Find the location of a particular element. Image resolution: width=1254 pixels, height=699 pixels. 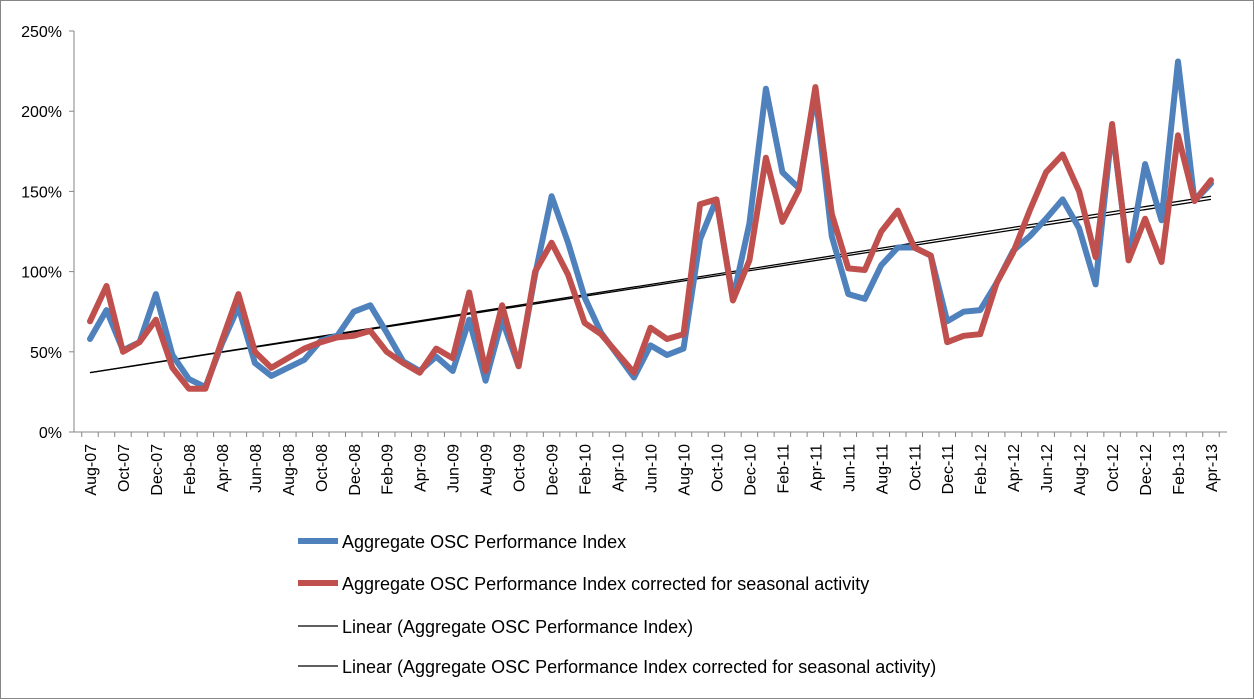

x-tick-label: Feb-09 is located at coordinates (388, 469).